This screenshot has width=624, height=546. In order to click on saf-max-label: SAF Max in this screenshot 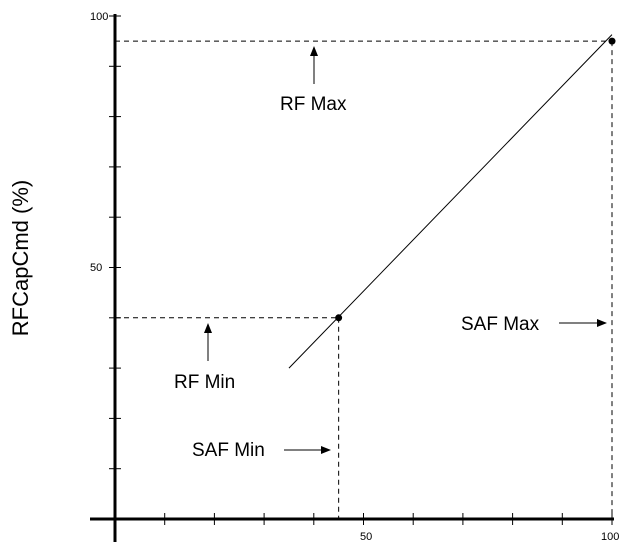, I will do `click(500, 324)`.